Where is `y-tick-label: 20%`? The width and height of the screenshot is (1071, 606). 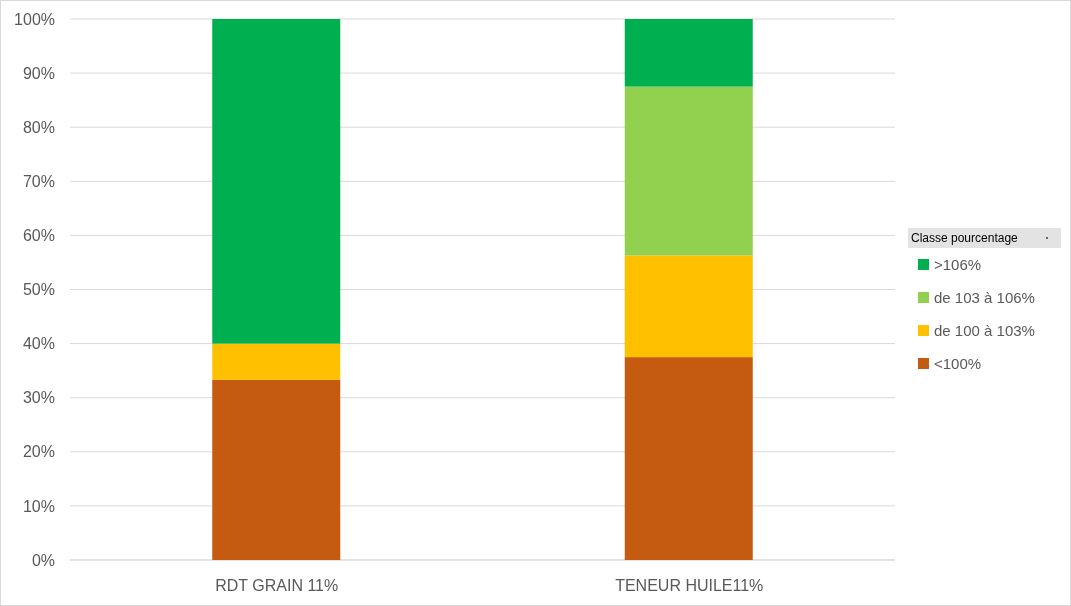
y-tick-label: 20% is located at coordinates (38, 452).